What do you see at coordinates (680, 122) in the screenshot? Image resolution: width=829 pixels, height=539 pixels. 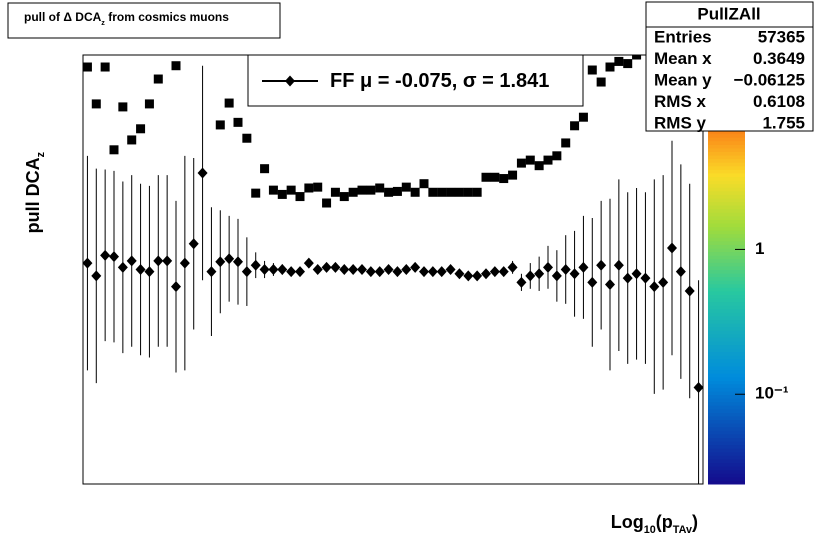 I see `stats-key: RMS y` at bounding box center [680, 122].